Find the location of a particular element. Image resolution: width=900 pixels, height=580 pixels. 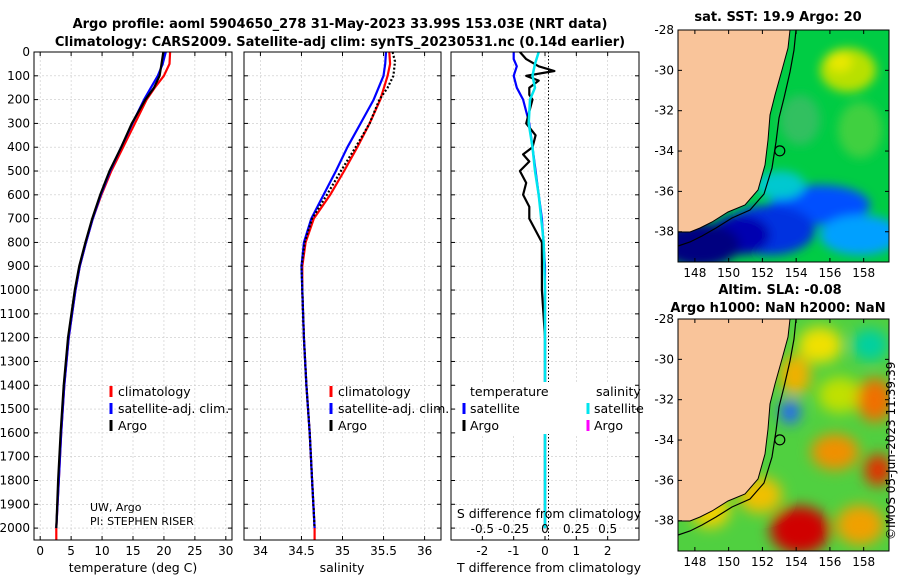

y-tick-label: 1400 is located at coordinates (15, 385).